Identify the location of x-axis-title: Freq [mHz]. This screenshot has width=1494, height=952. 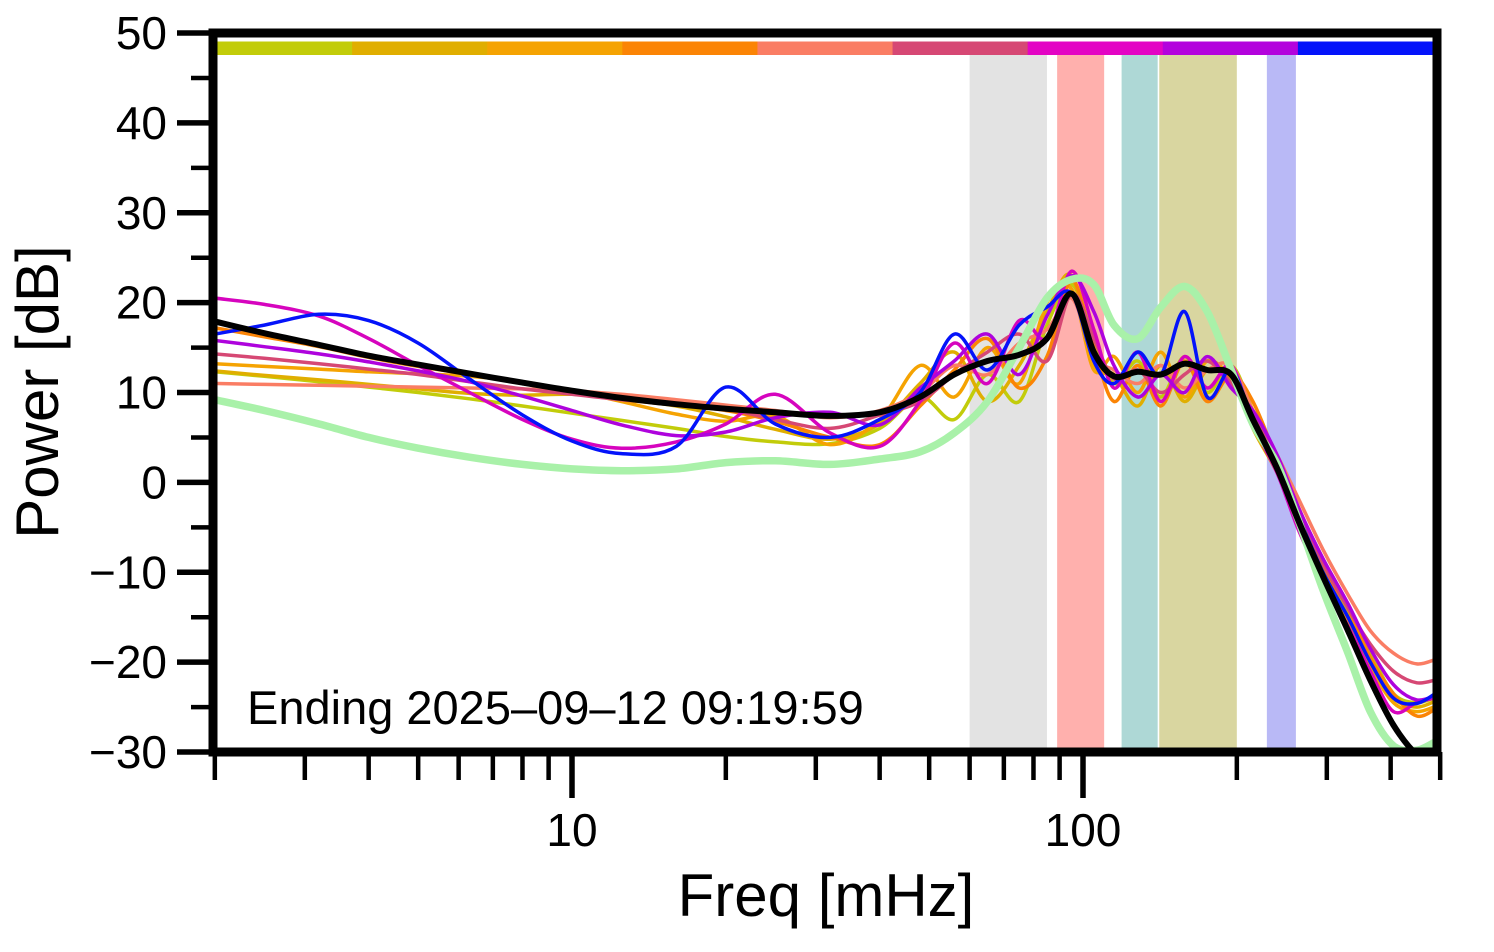
(826, 895).